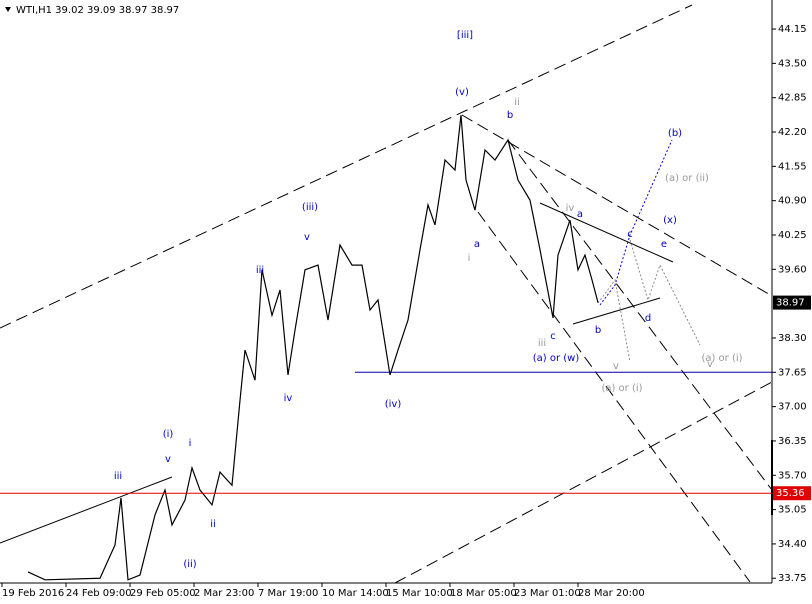 Image resolution: width=812 pixels, height=604 pixels. What do you see at coordinates (792, 166) in the screenshot?
I see `y-tick-label: 41.55` at bounding box center [792, 166].